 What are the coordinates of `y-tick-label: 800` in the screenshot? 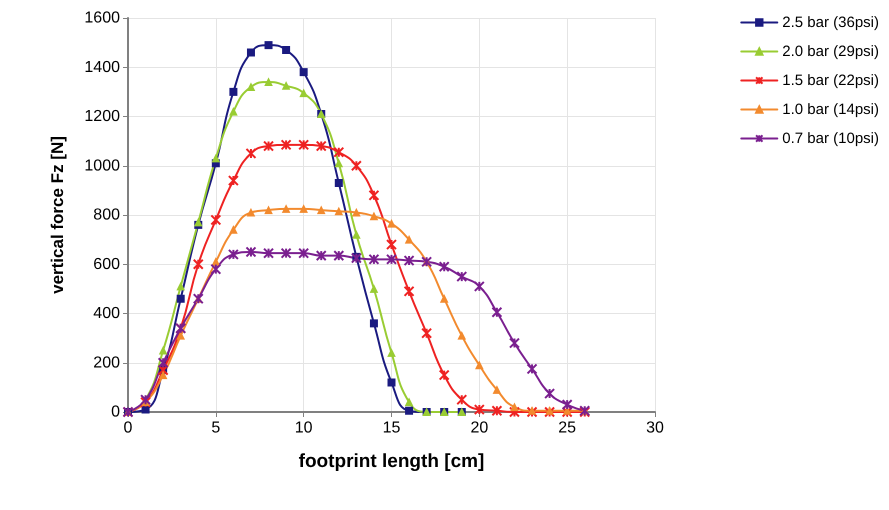 It's located at (106, 215).